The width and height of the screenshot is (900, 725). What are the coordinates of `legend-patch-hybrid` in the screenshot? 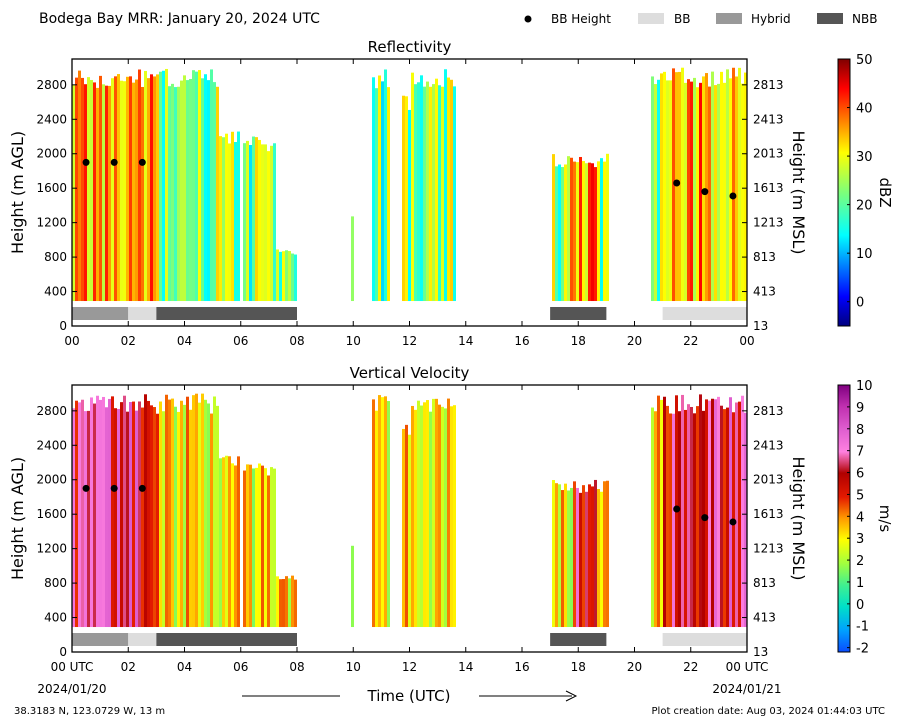 It's located at (729, 18).